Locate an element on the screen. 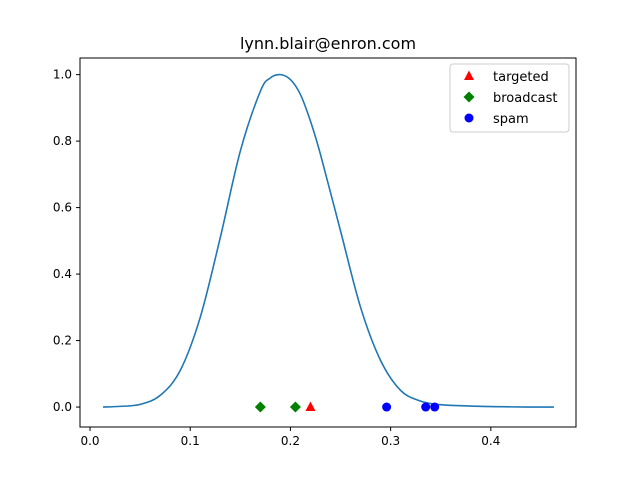  x-tick-label: 0.3 is located at coordinates (390, 441).